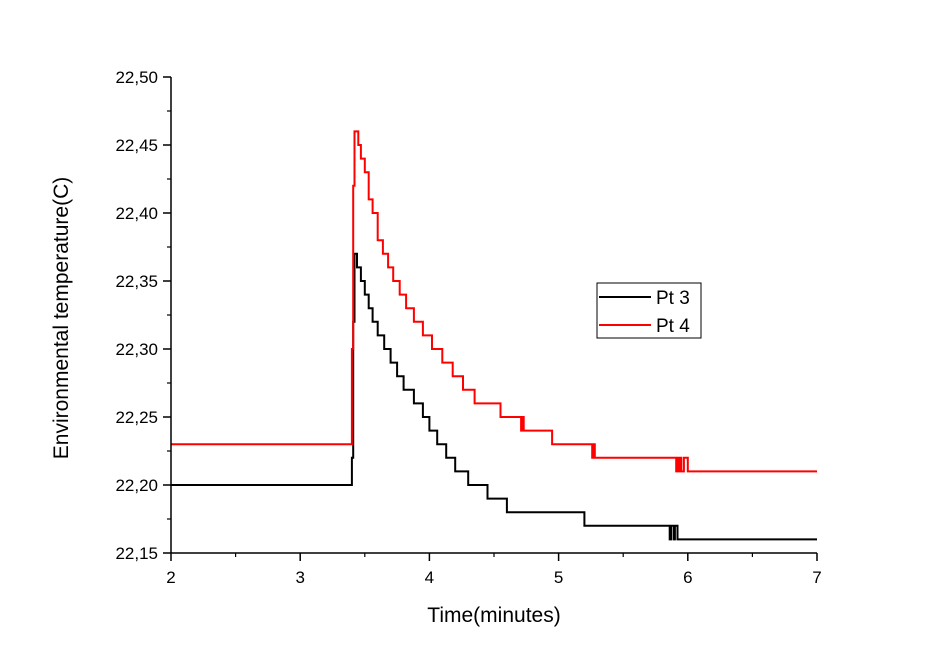 The image size is (950, 664). What do you see at coordinates (558, 577) in the screenshot?
I see `x-tick-label: 5` at bounding box center [558, 577].